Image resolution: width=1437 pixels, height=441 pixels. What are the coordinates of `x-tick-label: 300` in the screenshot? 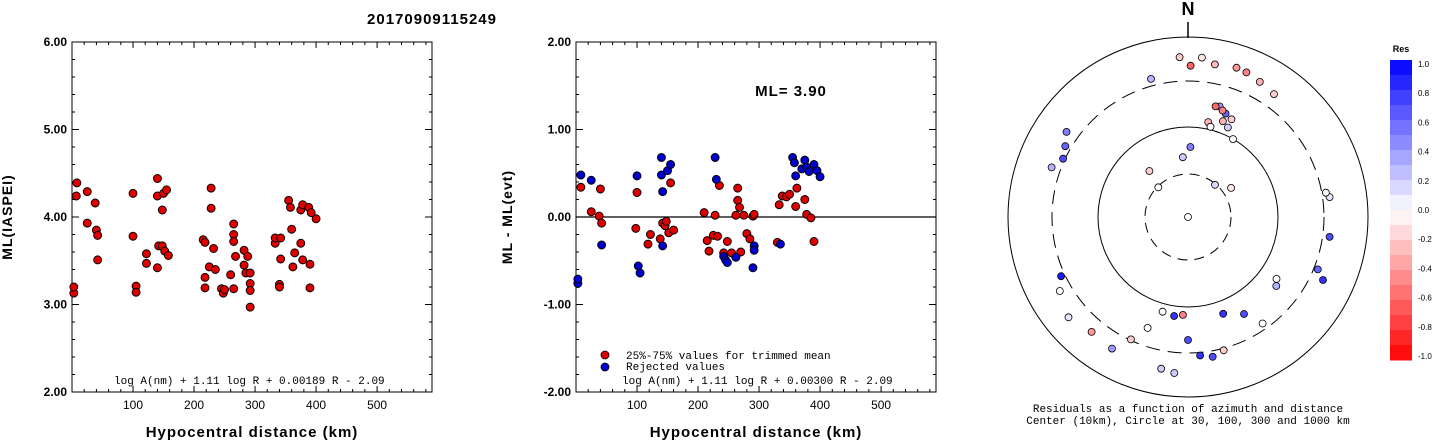 It's located at (759, 405).